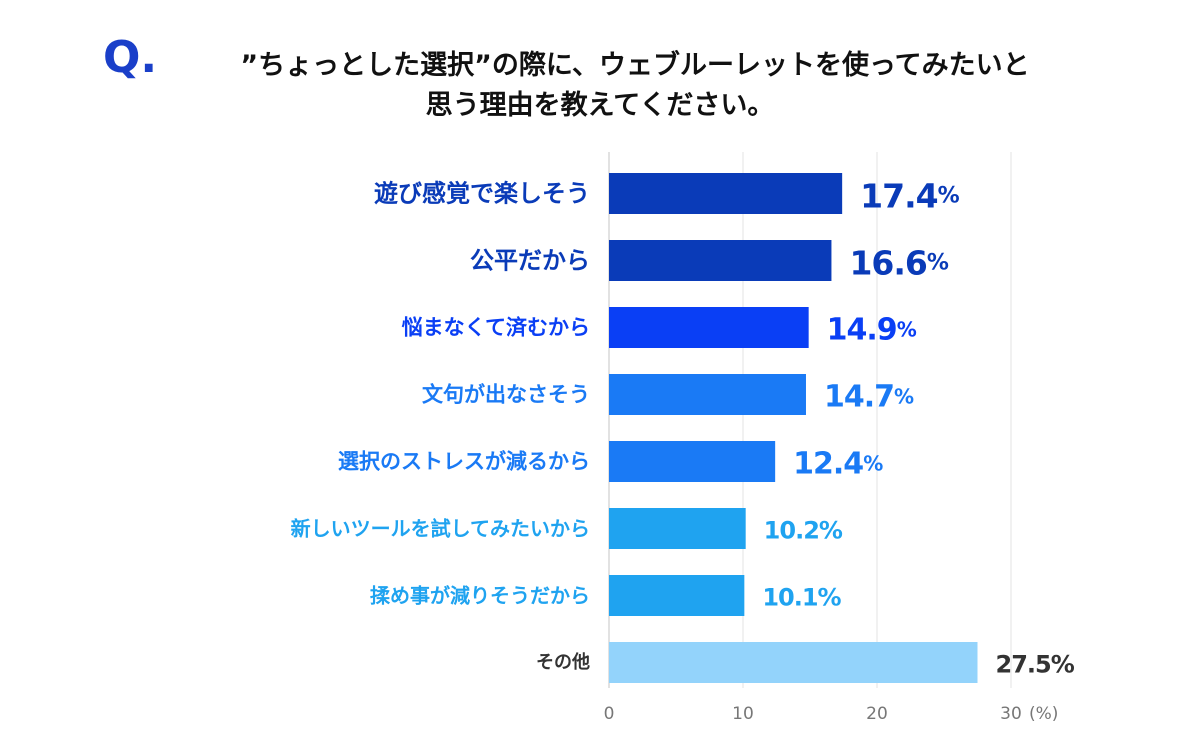 The width and height of the screenshot is (1200, 743). Describe the element at coordinates (1035, 665) in the screenshot. I see `value-label: 27.5%` at that location.